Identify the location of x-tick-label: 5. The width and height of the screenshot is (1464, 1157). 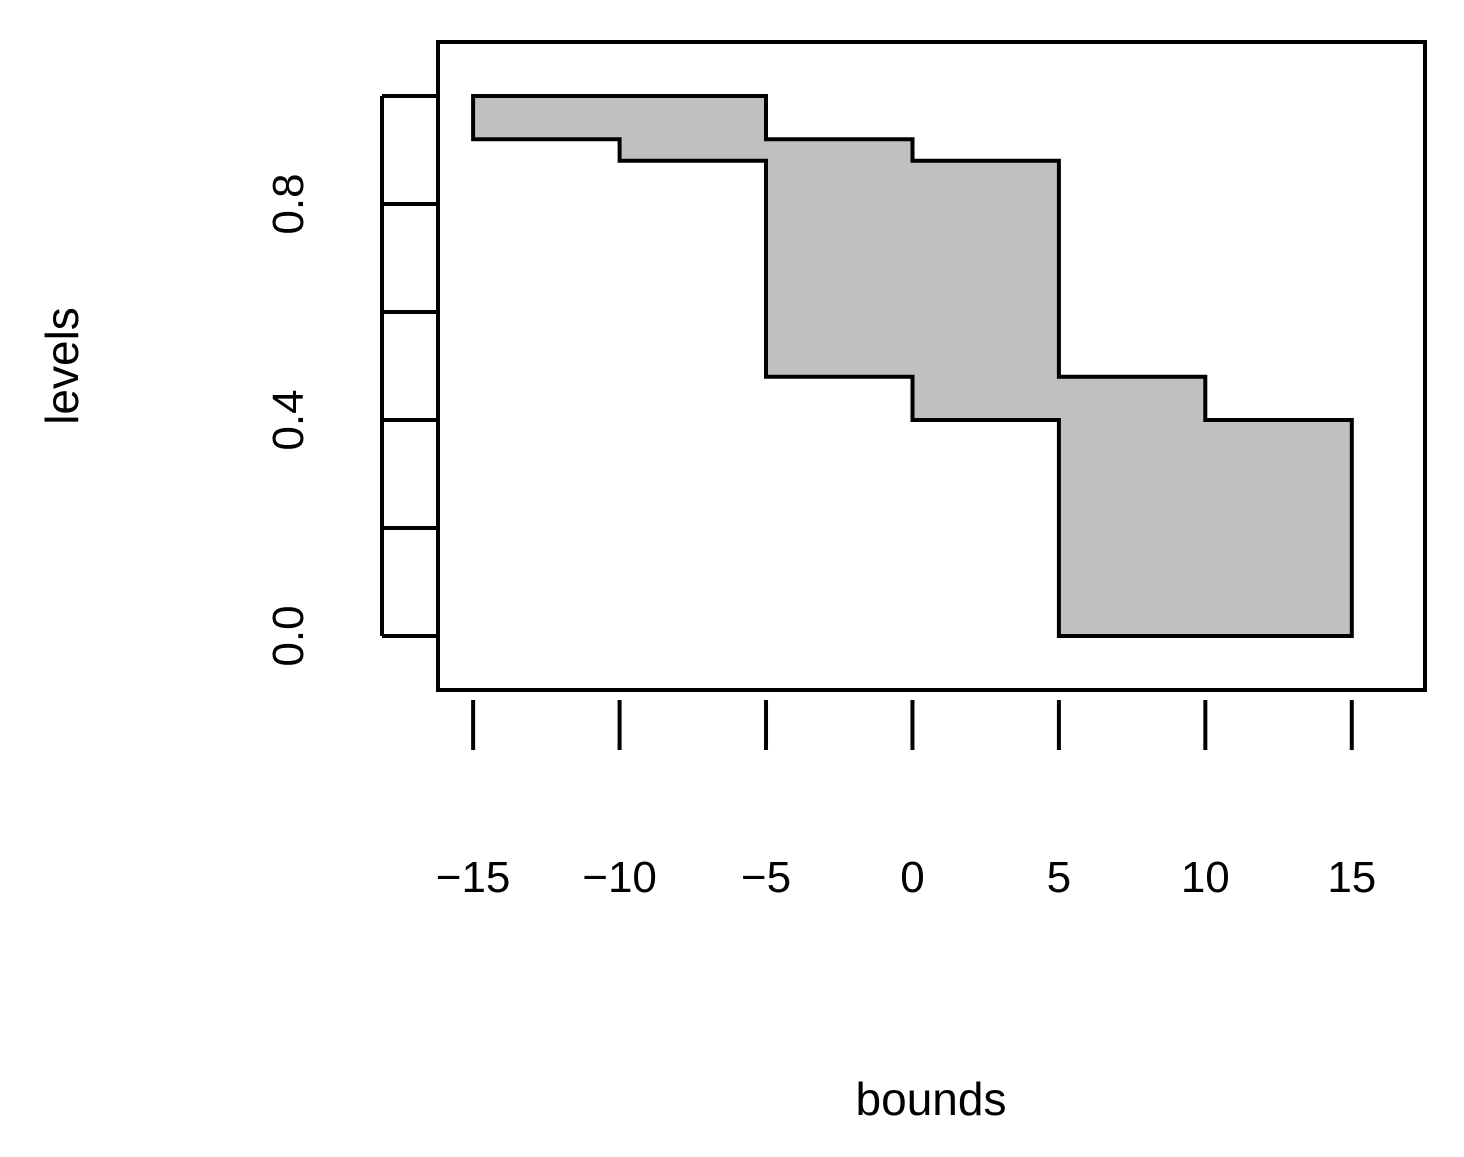
(1059, 877).